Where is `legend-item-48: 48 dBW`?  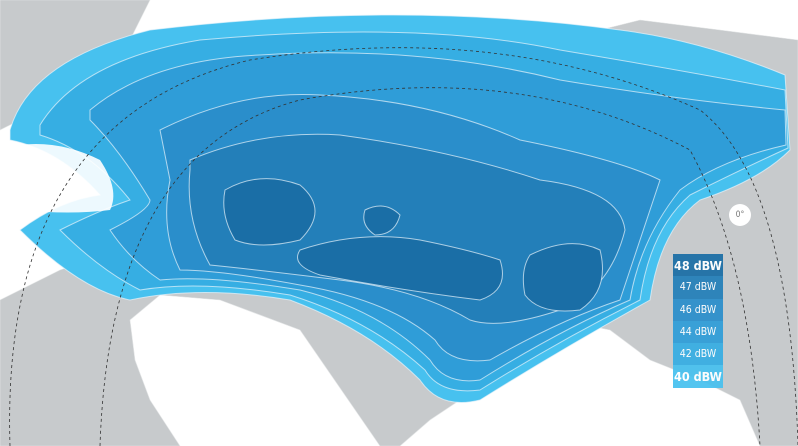
legend-item-48: 48 dBW is located at coordinates (698, 265).